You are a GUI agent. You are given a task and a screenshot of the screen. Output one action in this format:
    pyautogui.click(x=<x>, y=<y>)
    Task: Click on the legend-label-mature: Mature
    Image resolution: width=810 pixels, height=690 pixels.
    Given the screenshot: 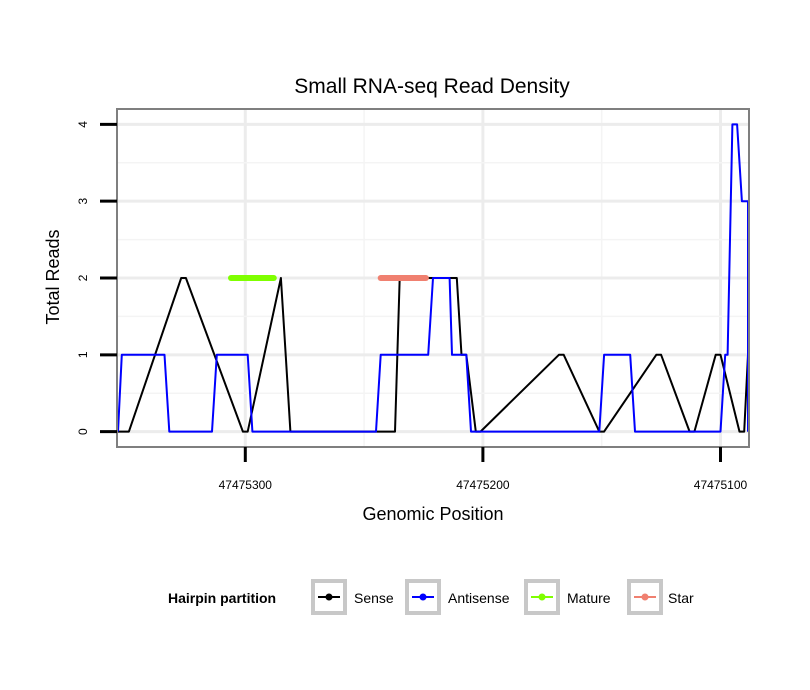 What is the action you would take?
    pyautogui.click(x=589, y=598)
    